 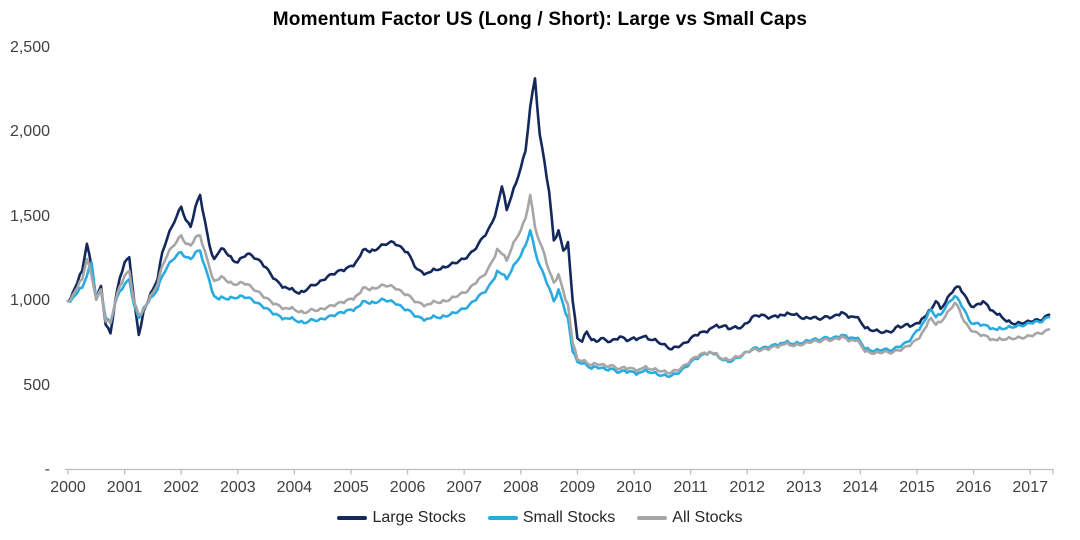 I want to click on legend-label-all-stocks: All Stocks, so click(x=707, y=517).